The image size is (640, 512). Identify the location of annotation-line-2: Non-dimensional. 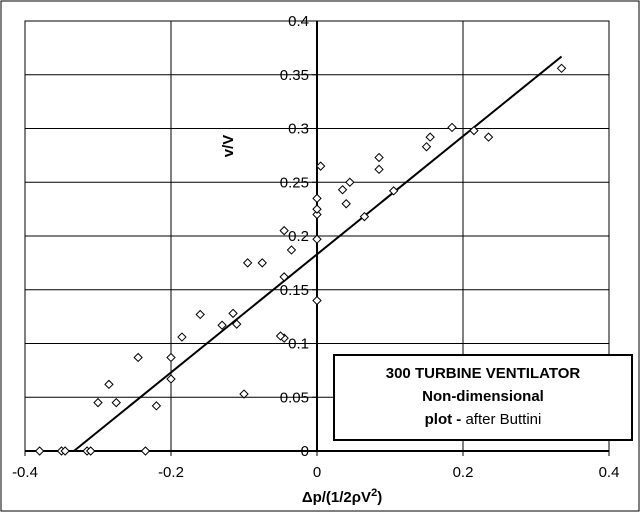
(483, 396).